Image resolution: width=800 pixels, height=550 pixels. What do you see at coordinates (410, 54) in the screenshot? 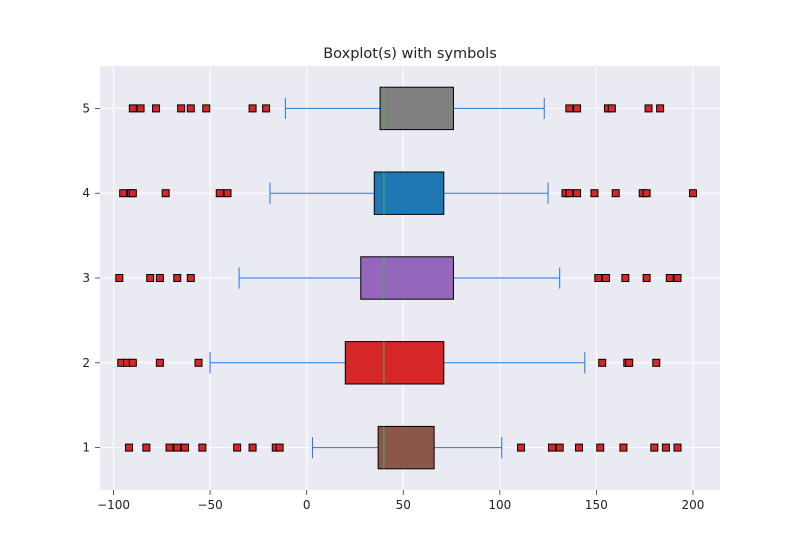
I see `chart-title: Boxplot(s) with symbols` at bounding box center [410, 54].